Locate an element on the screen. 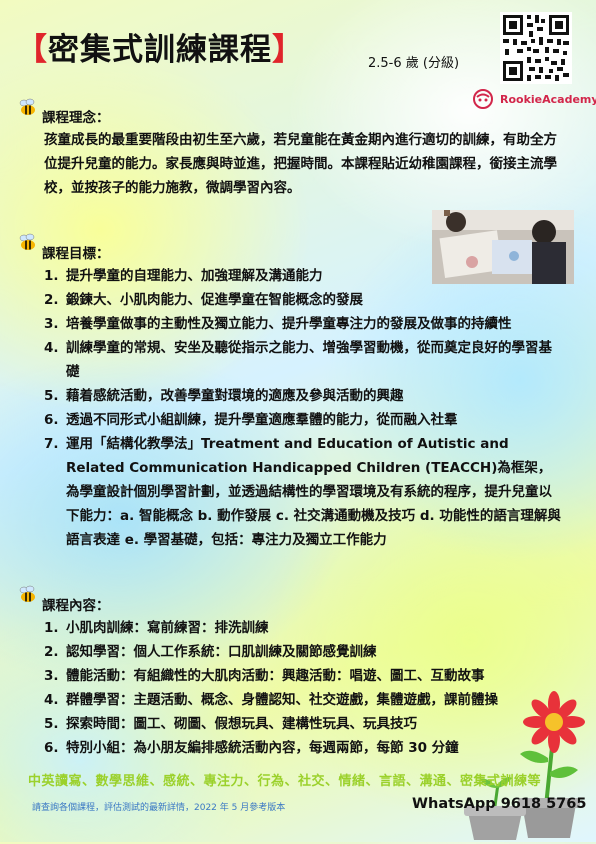 The height and width of the screenshot is (844, 596). goals-heading: 課程目標： is located at coordinates (76, 254).